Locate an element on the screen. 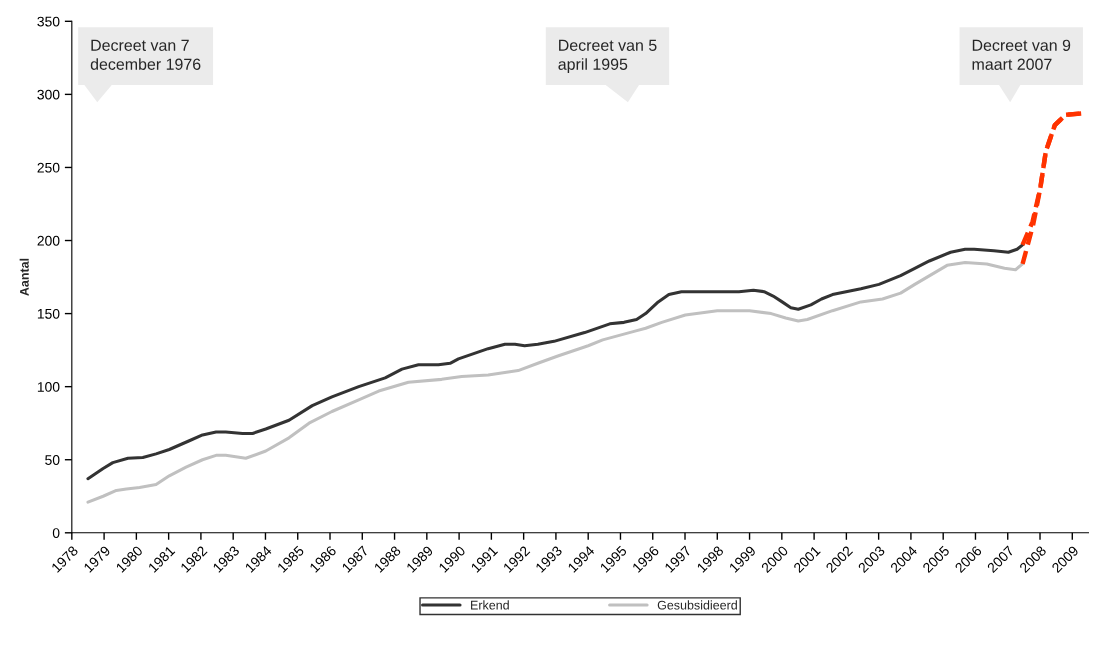 The image size is (1105, 666). annotation: Decreet van 9 maart 2007 is located at coordinates (1021, 54).